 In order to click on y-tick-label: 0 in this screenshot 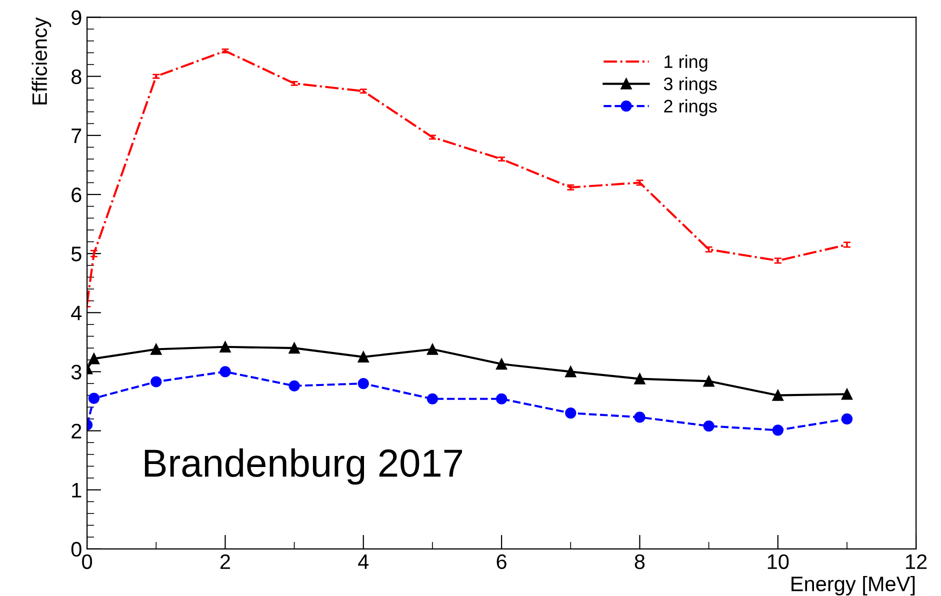, I will do `click(76, 549)`.